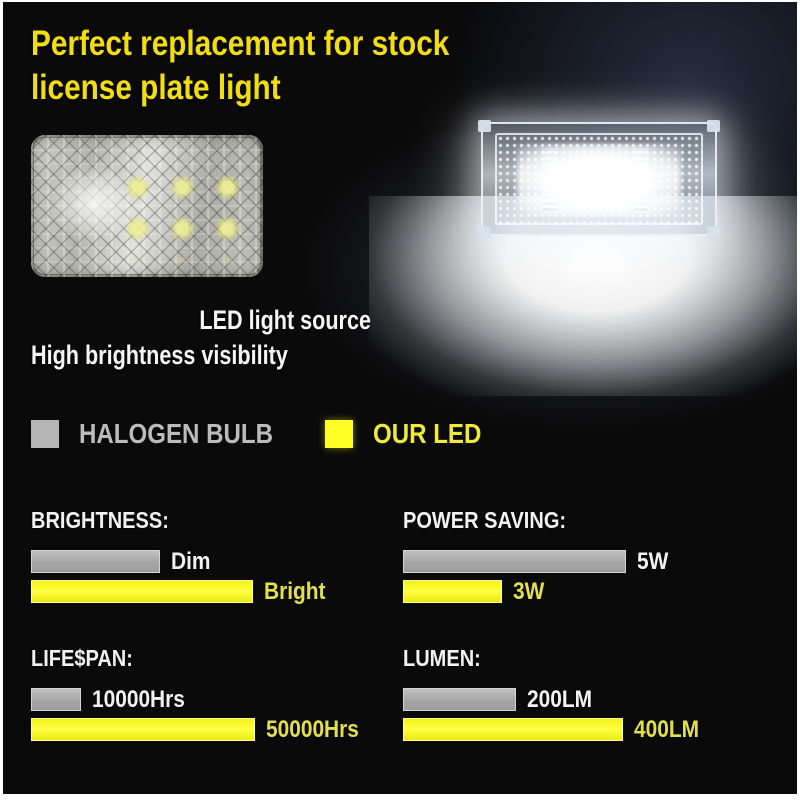 This screenshot has height=800, width=800. I want to click on section-heading: LUMEN:, so click(442, 658).